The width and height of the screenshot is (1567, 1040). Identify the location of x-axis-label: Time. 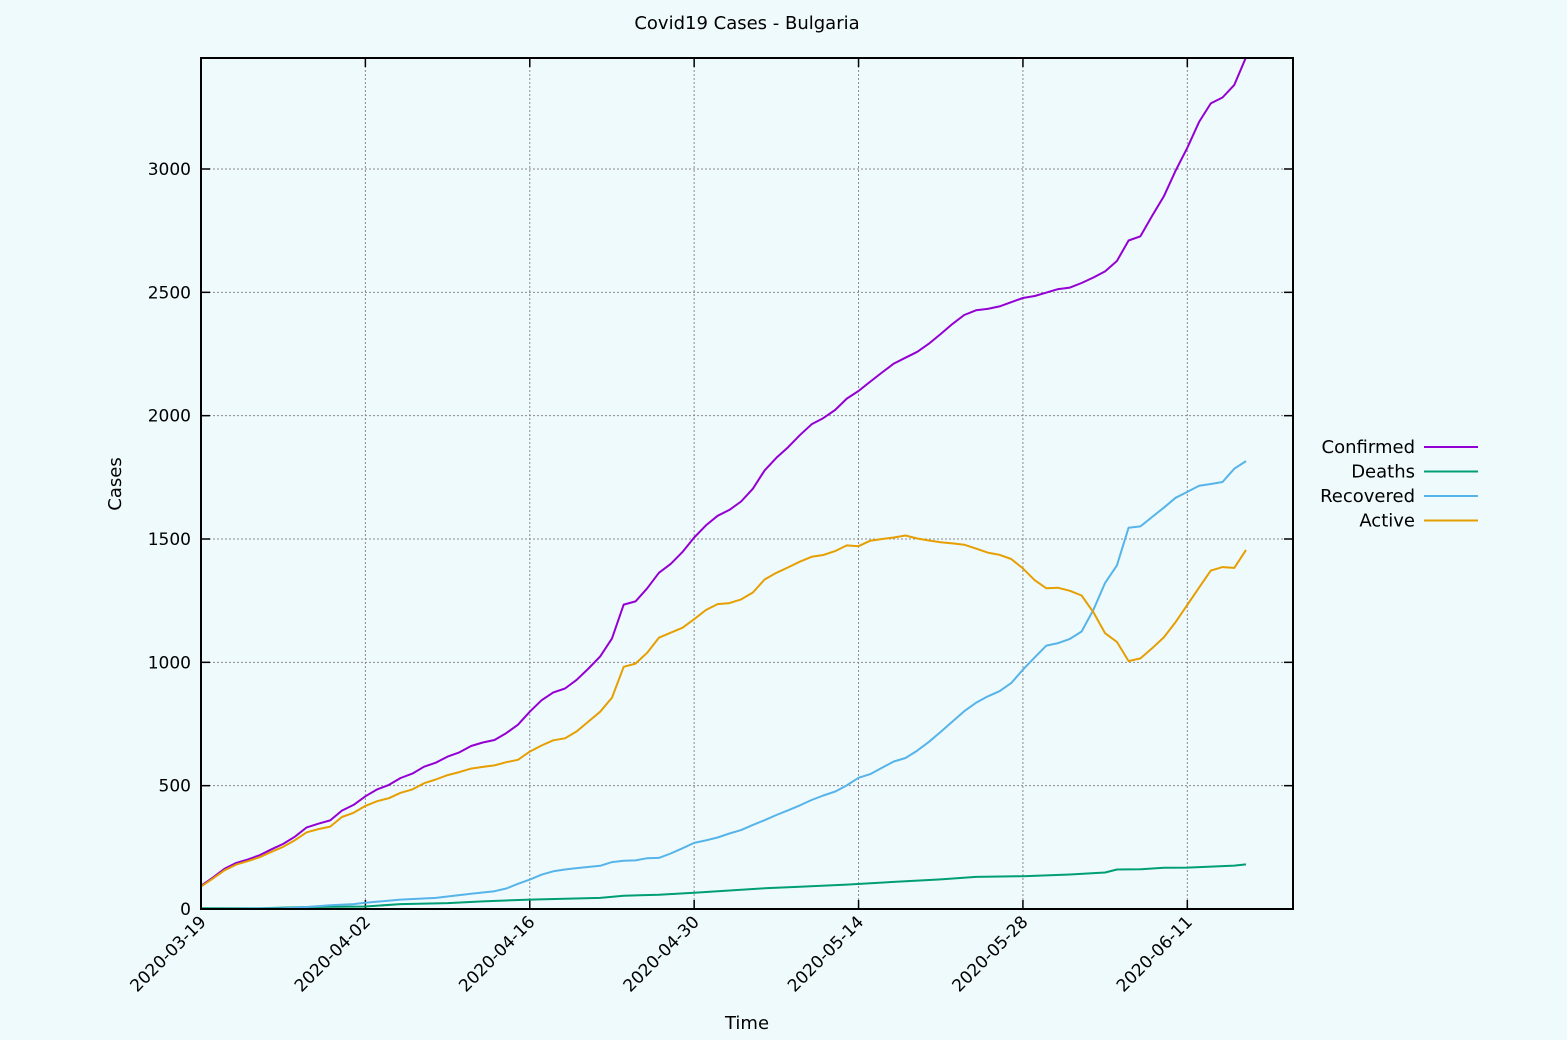
(746, 1023).